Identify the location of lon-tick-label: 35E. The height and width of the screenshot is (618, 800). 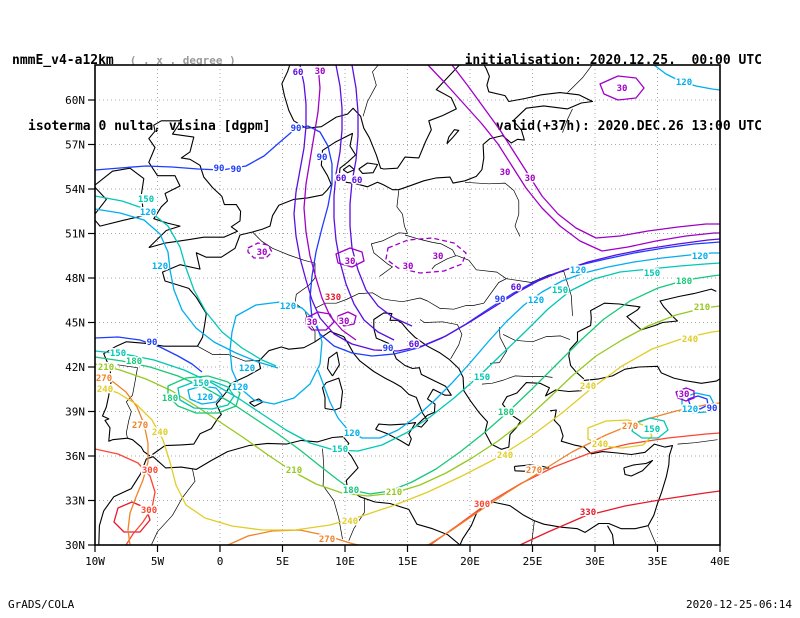
(658, 561).